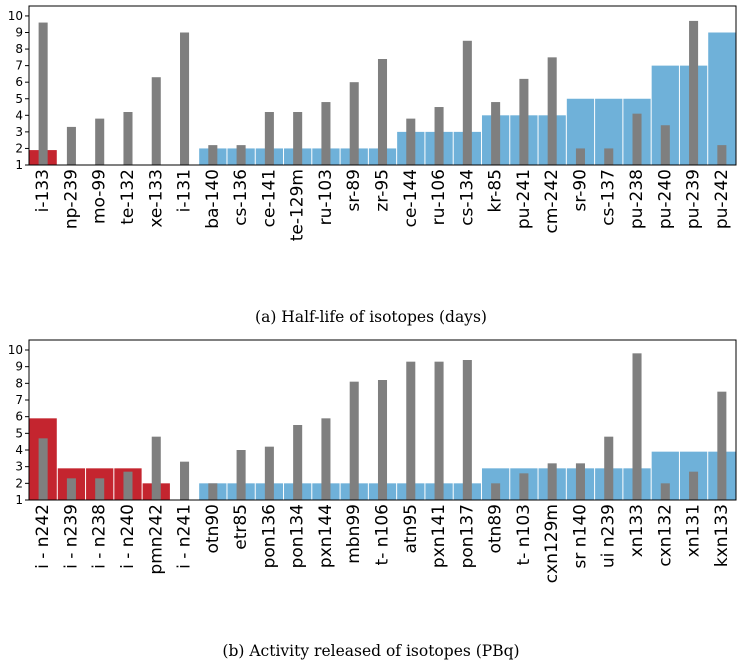 The height and width of the screenshot is (663, 743). What do you see at coordinates (496, 528) in the screenshot?
I see `category-label: otn89` at bounding box center [496, 528].